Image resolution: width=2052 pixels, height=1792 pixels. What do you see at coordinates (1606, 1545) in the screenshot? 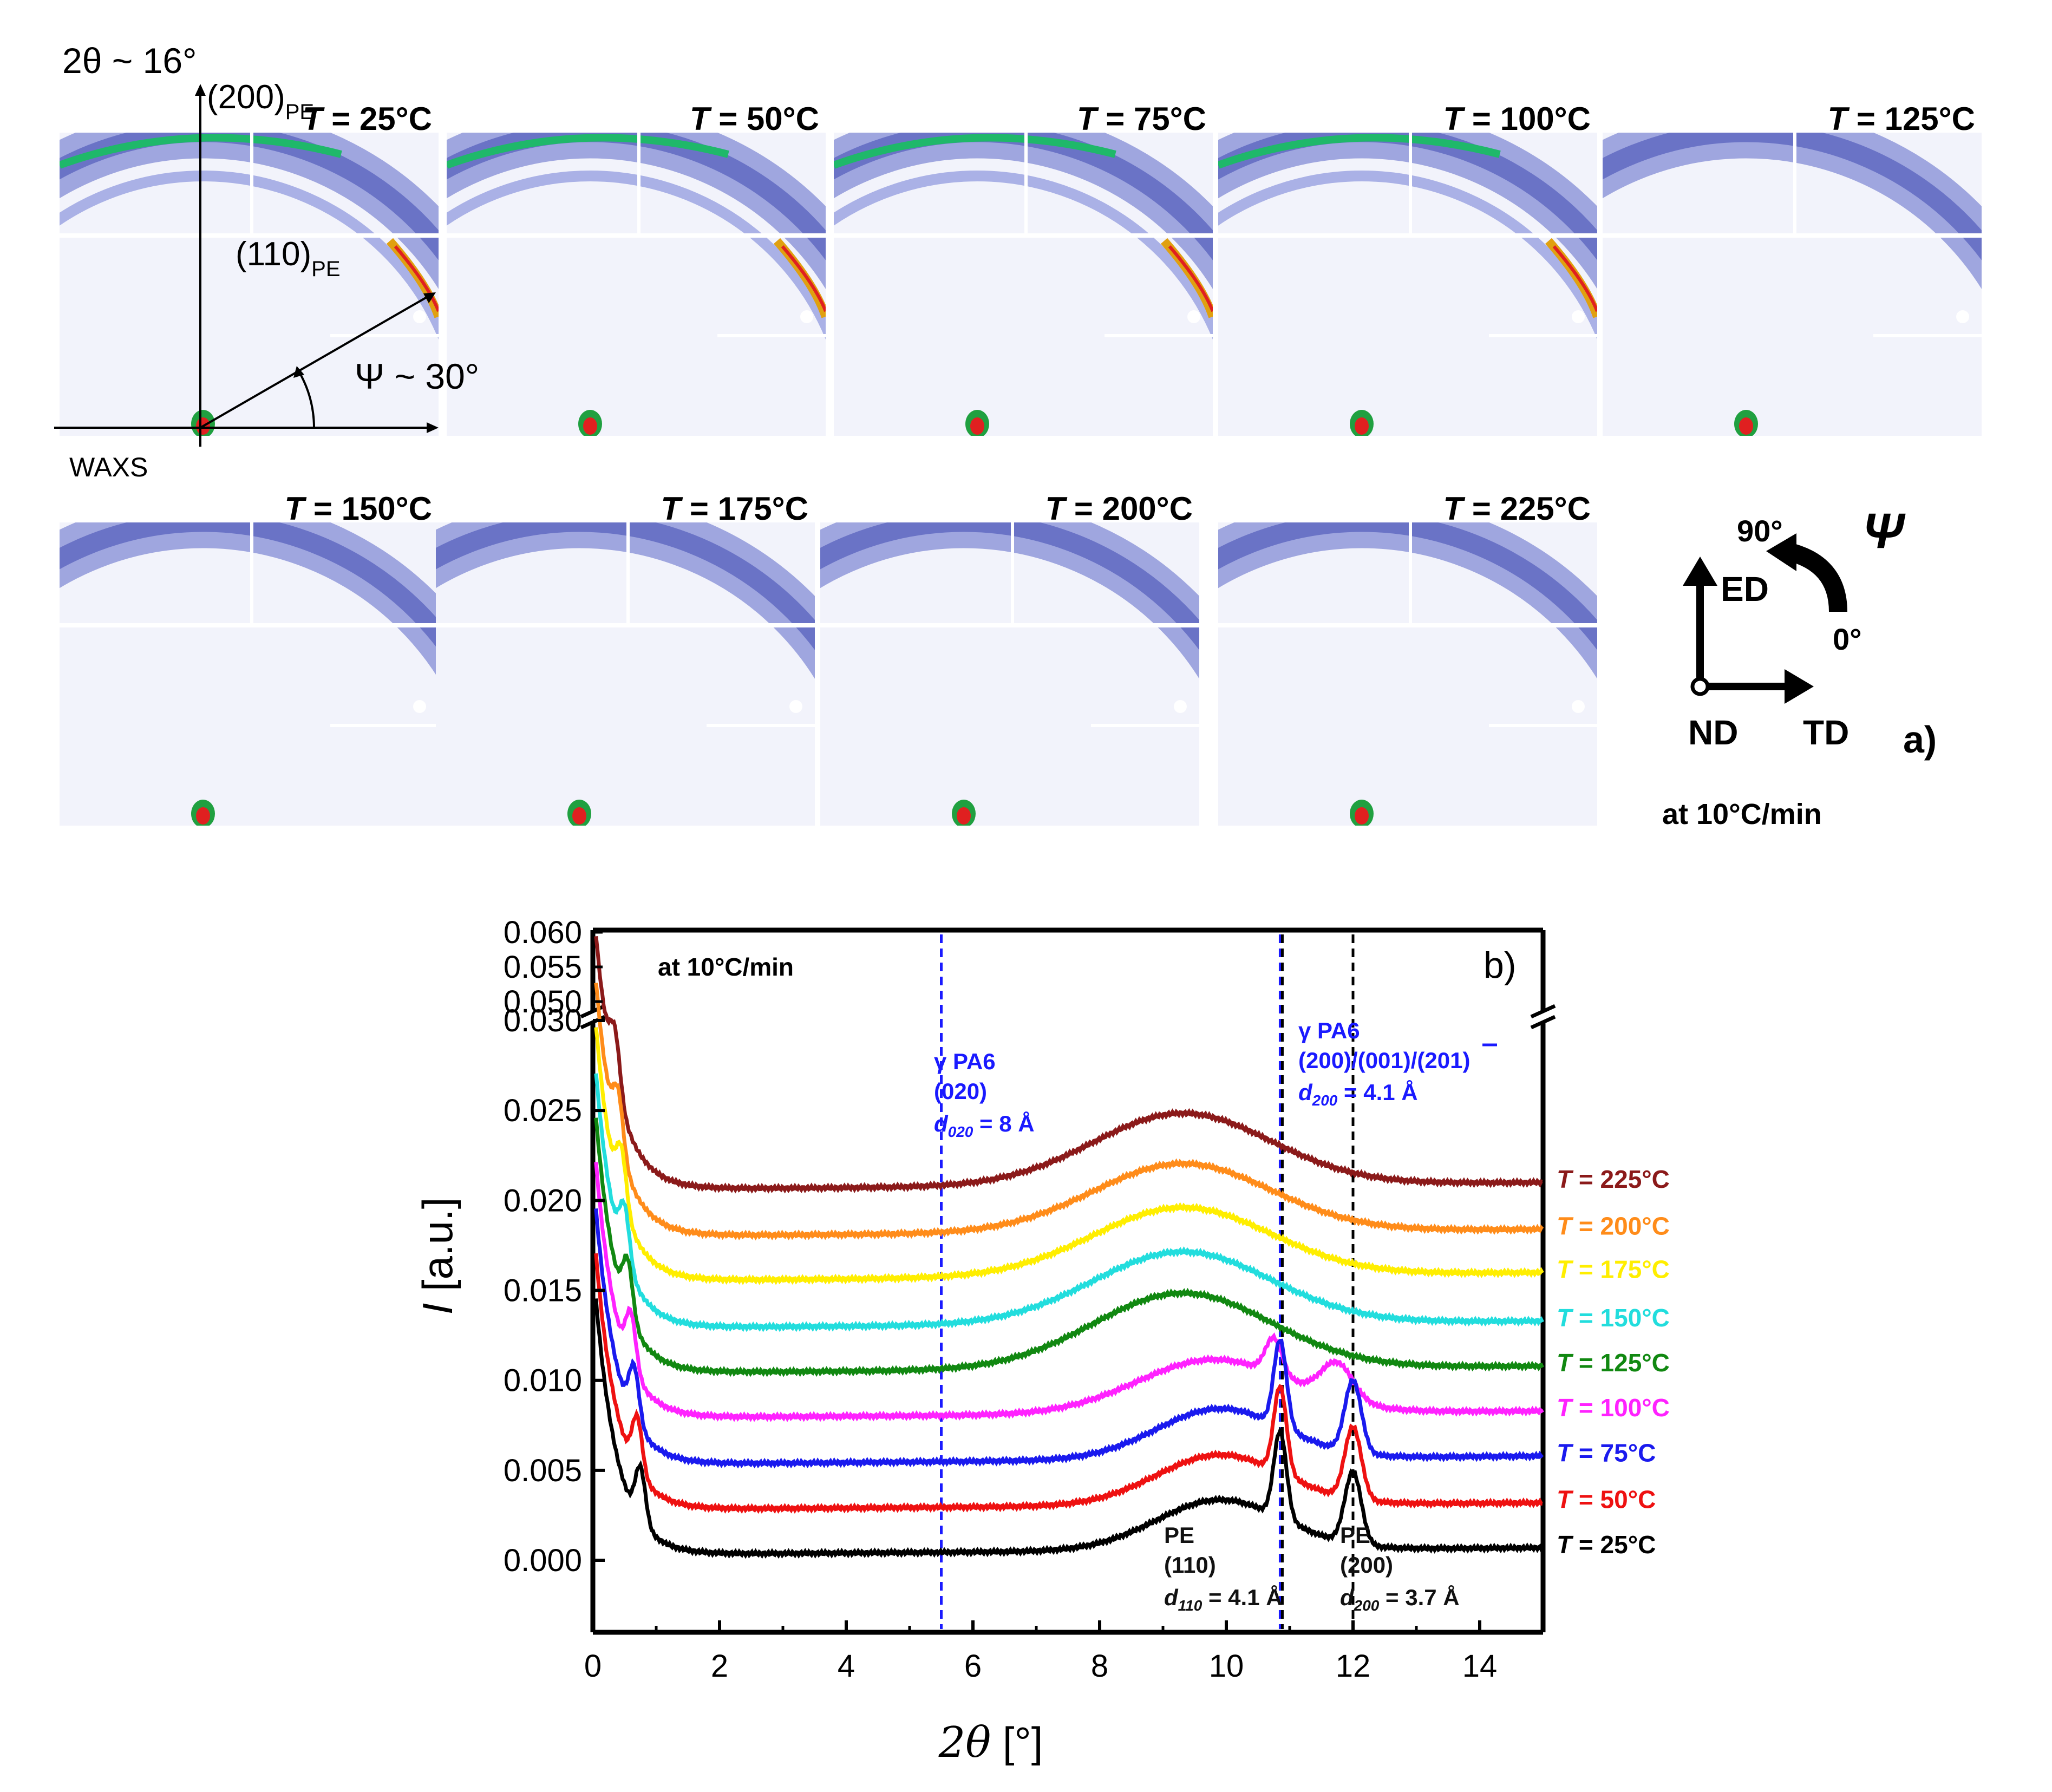
I see `legend-entry: T = 25°C` at bounding box center [1606, 1545].